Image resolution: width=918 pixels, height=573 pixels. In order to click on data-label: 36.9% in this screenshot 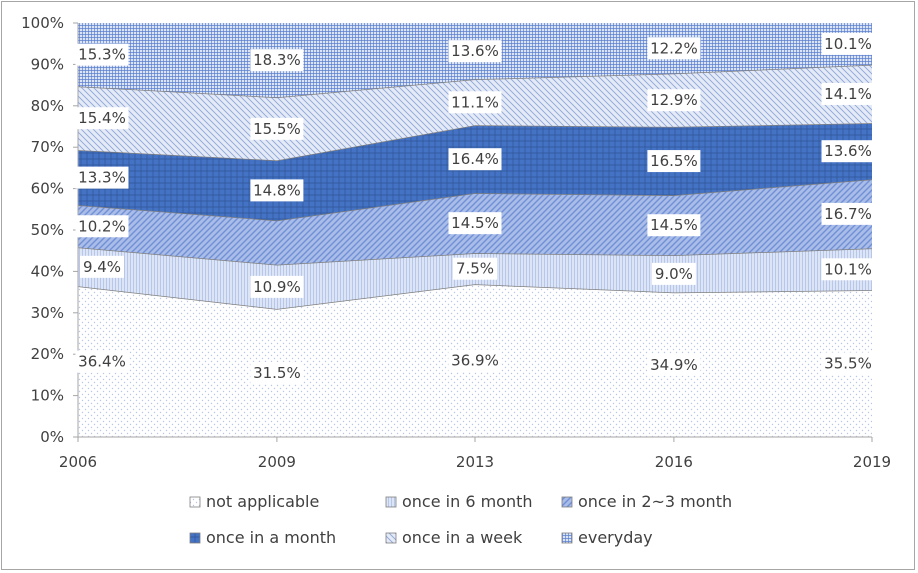, I will do `click(475, 360)`.